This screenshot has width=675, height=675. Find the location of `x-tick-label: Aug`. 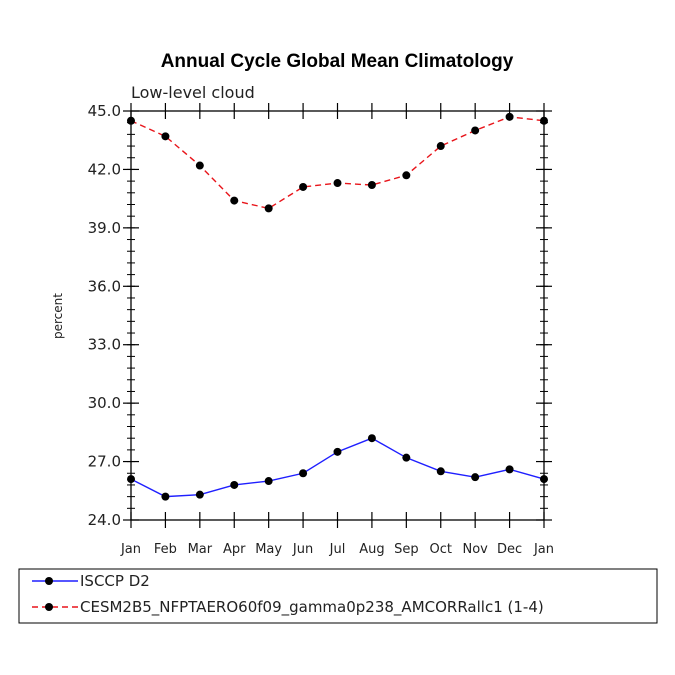

x-tick-label: Aug is located at coordinates (371, 549).